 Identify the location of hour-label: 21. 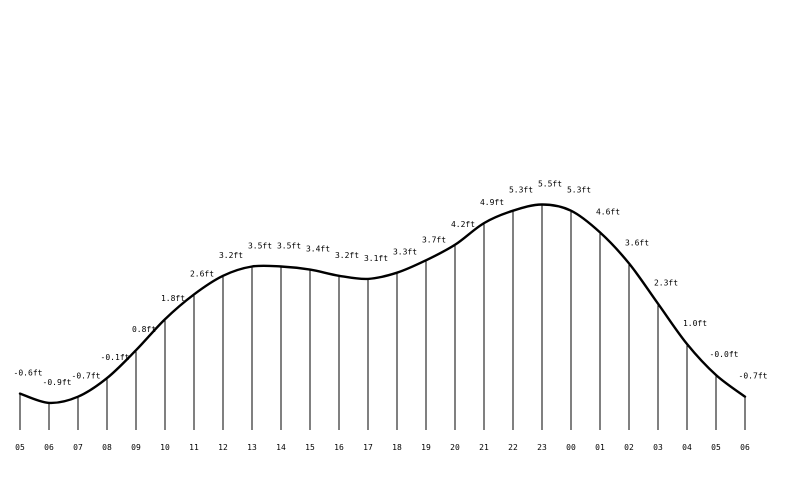
(484, 447).